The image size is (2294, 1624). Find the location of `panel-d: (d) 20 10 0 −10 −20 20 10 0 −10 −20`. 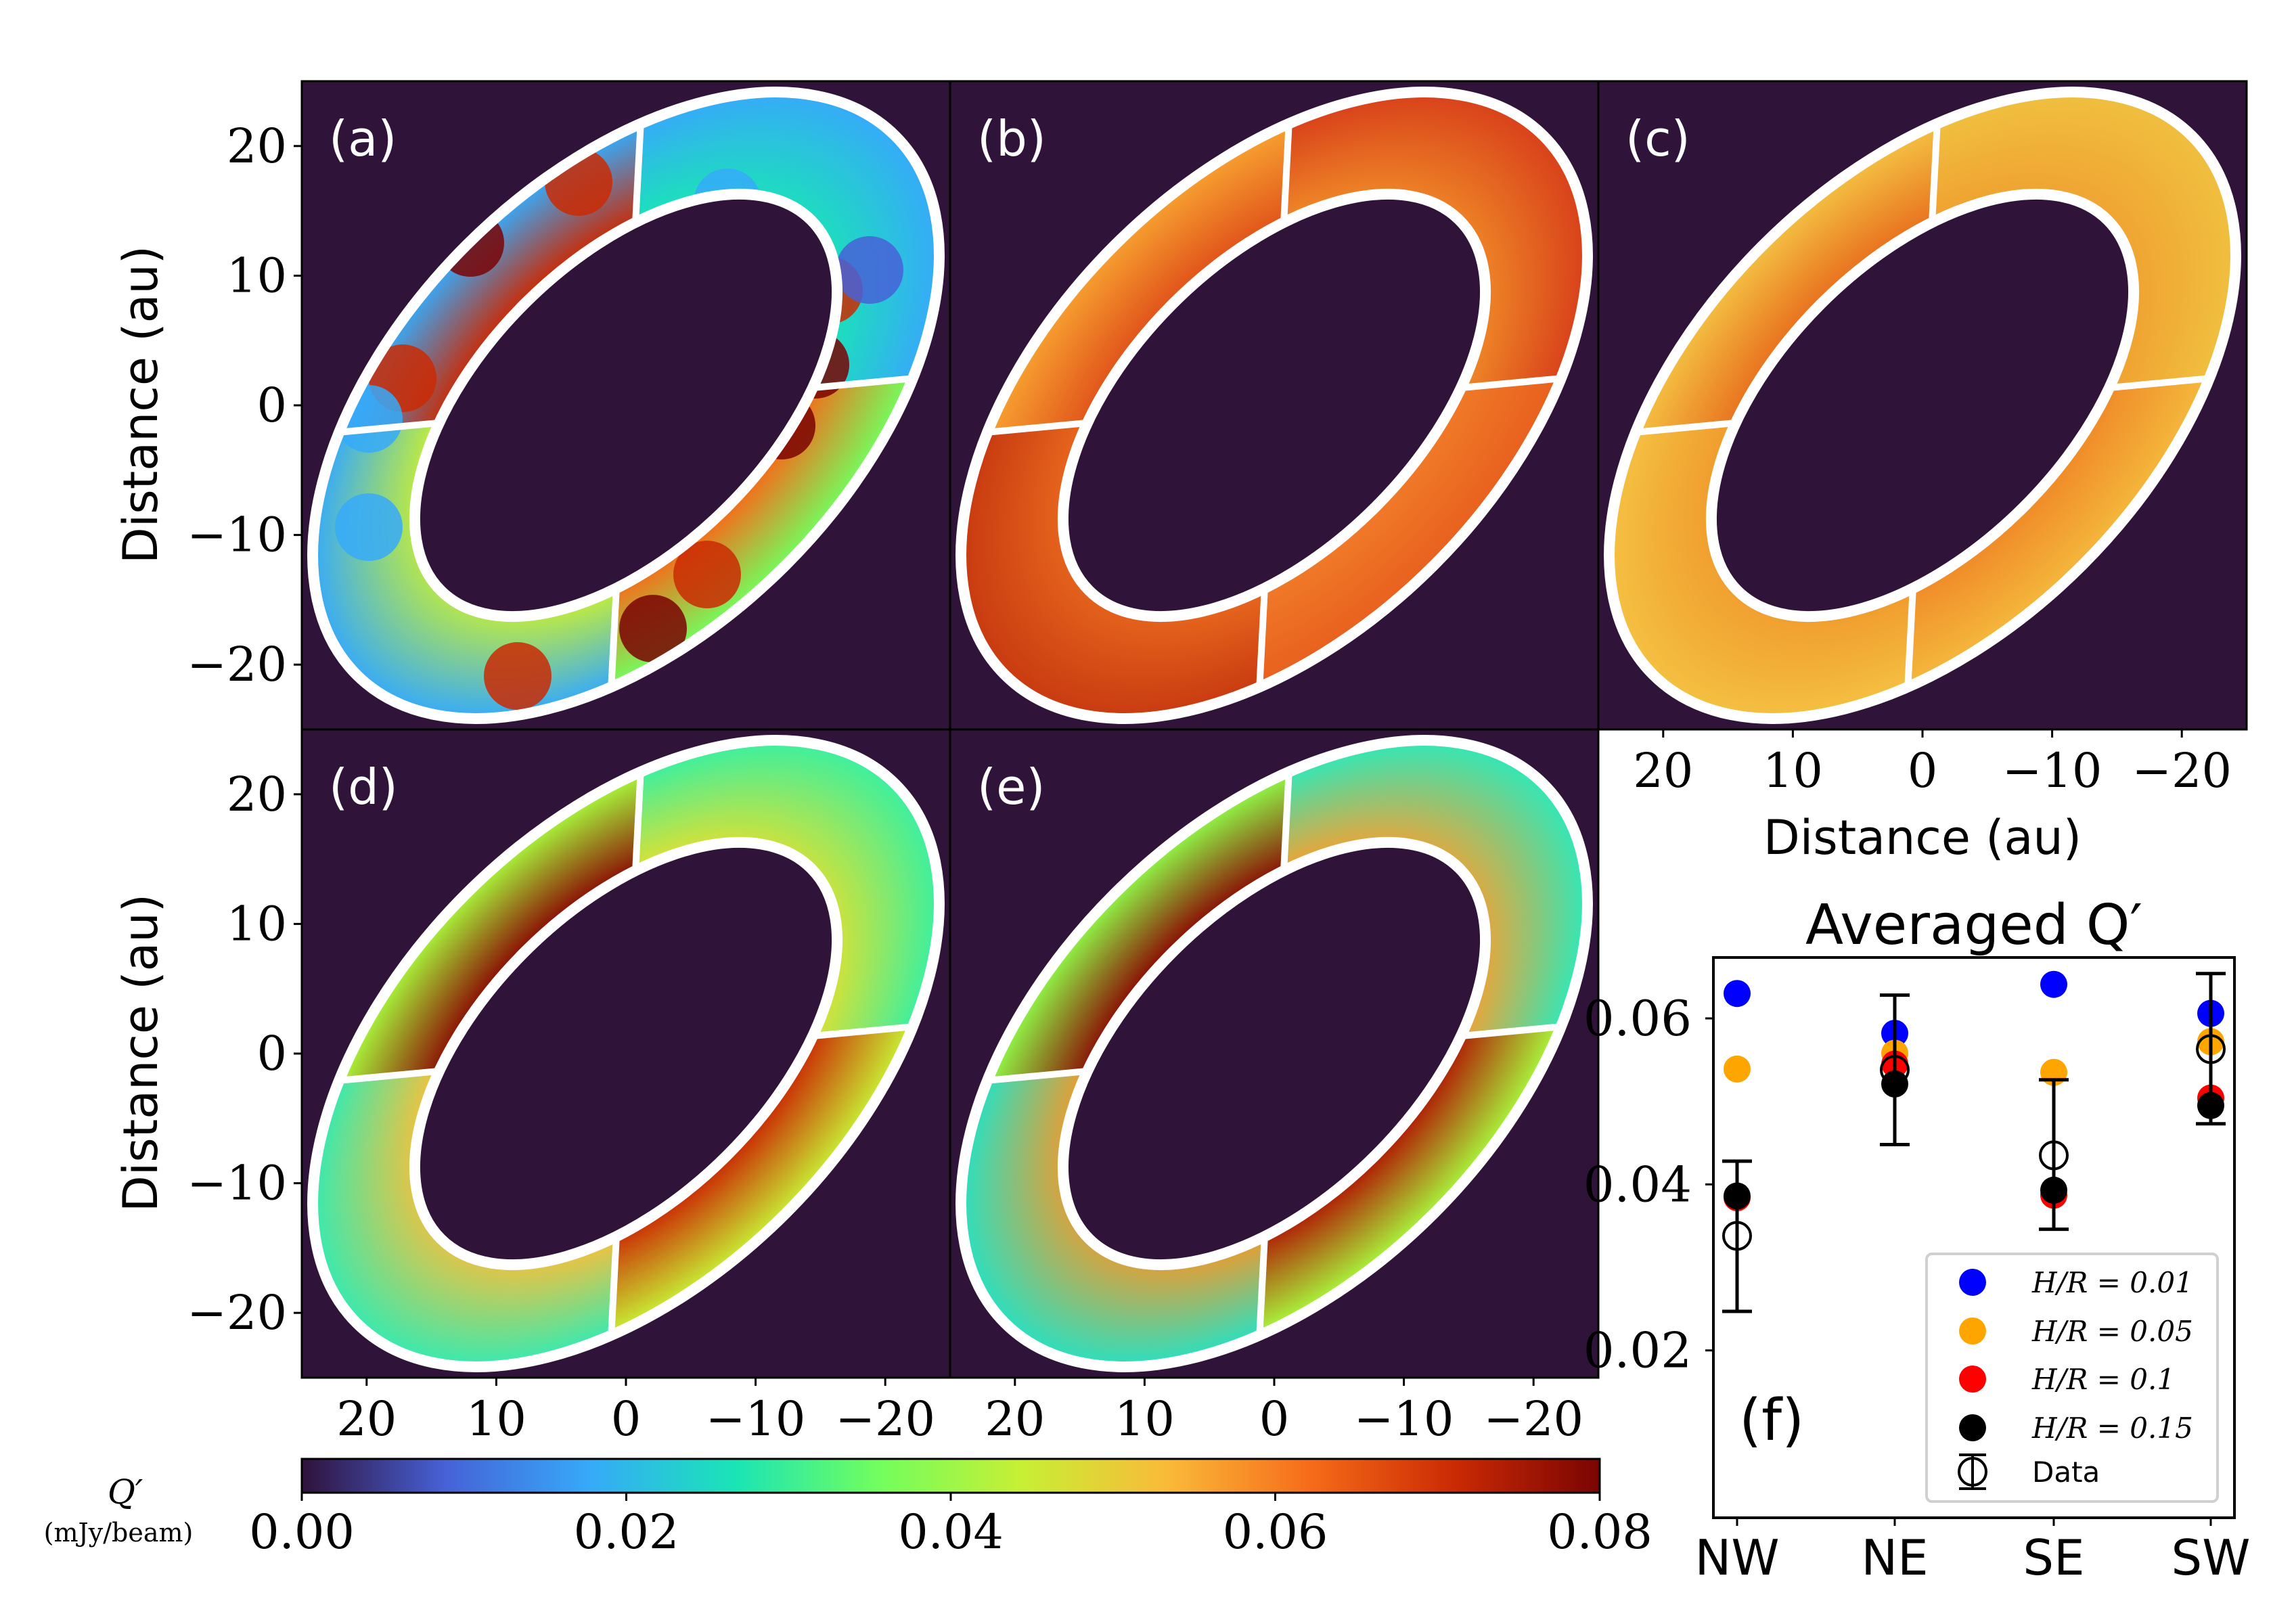

panel-d: (d) 20 10 0 −10 −20 20 10 0 −10 −20 is located at coordinates (569, 1087).